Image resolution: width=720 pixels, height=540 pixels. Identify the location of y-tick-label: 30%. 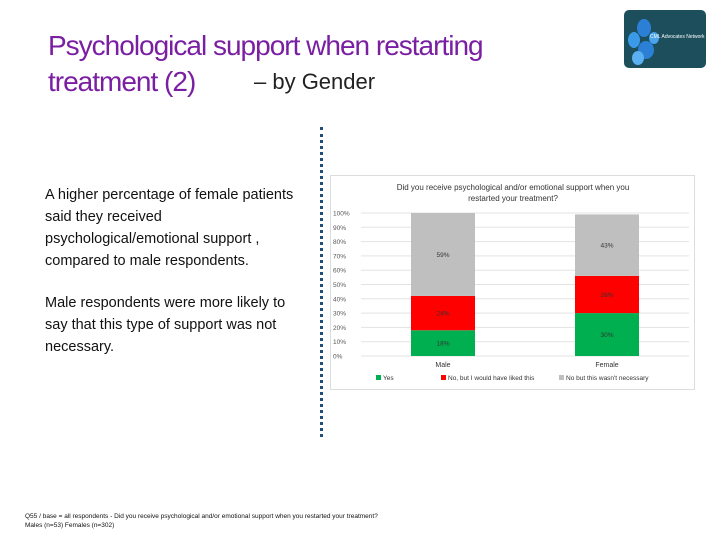
(339, 314).